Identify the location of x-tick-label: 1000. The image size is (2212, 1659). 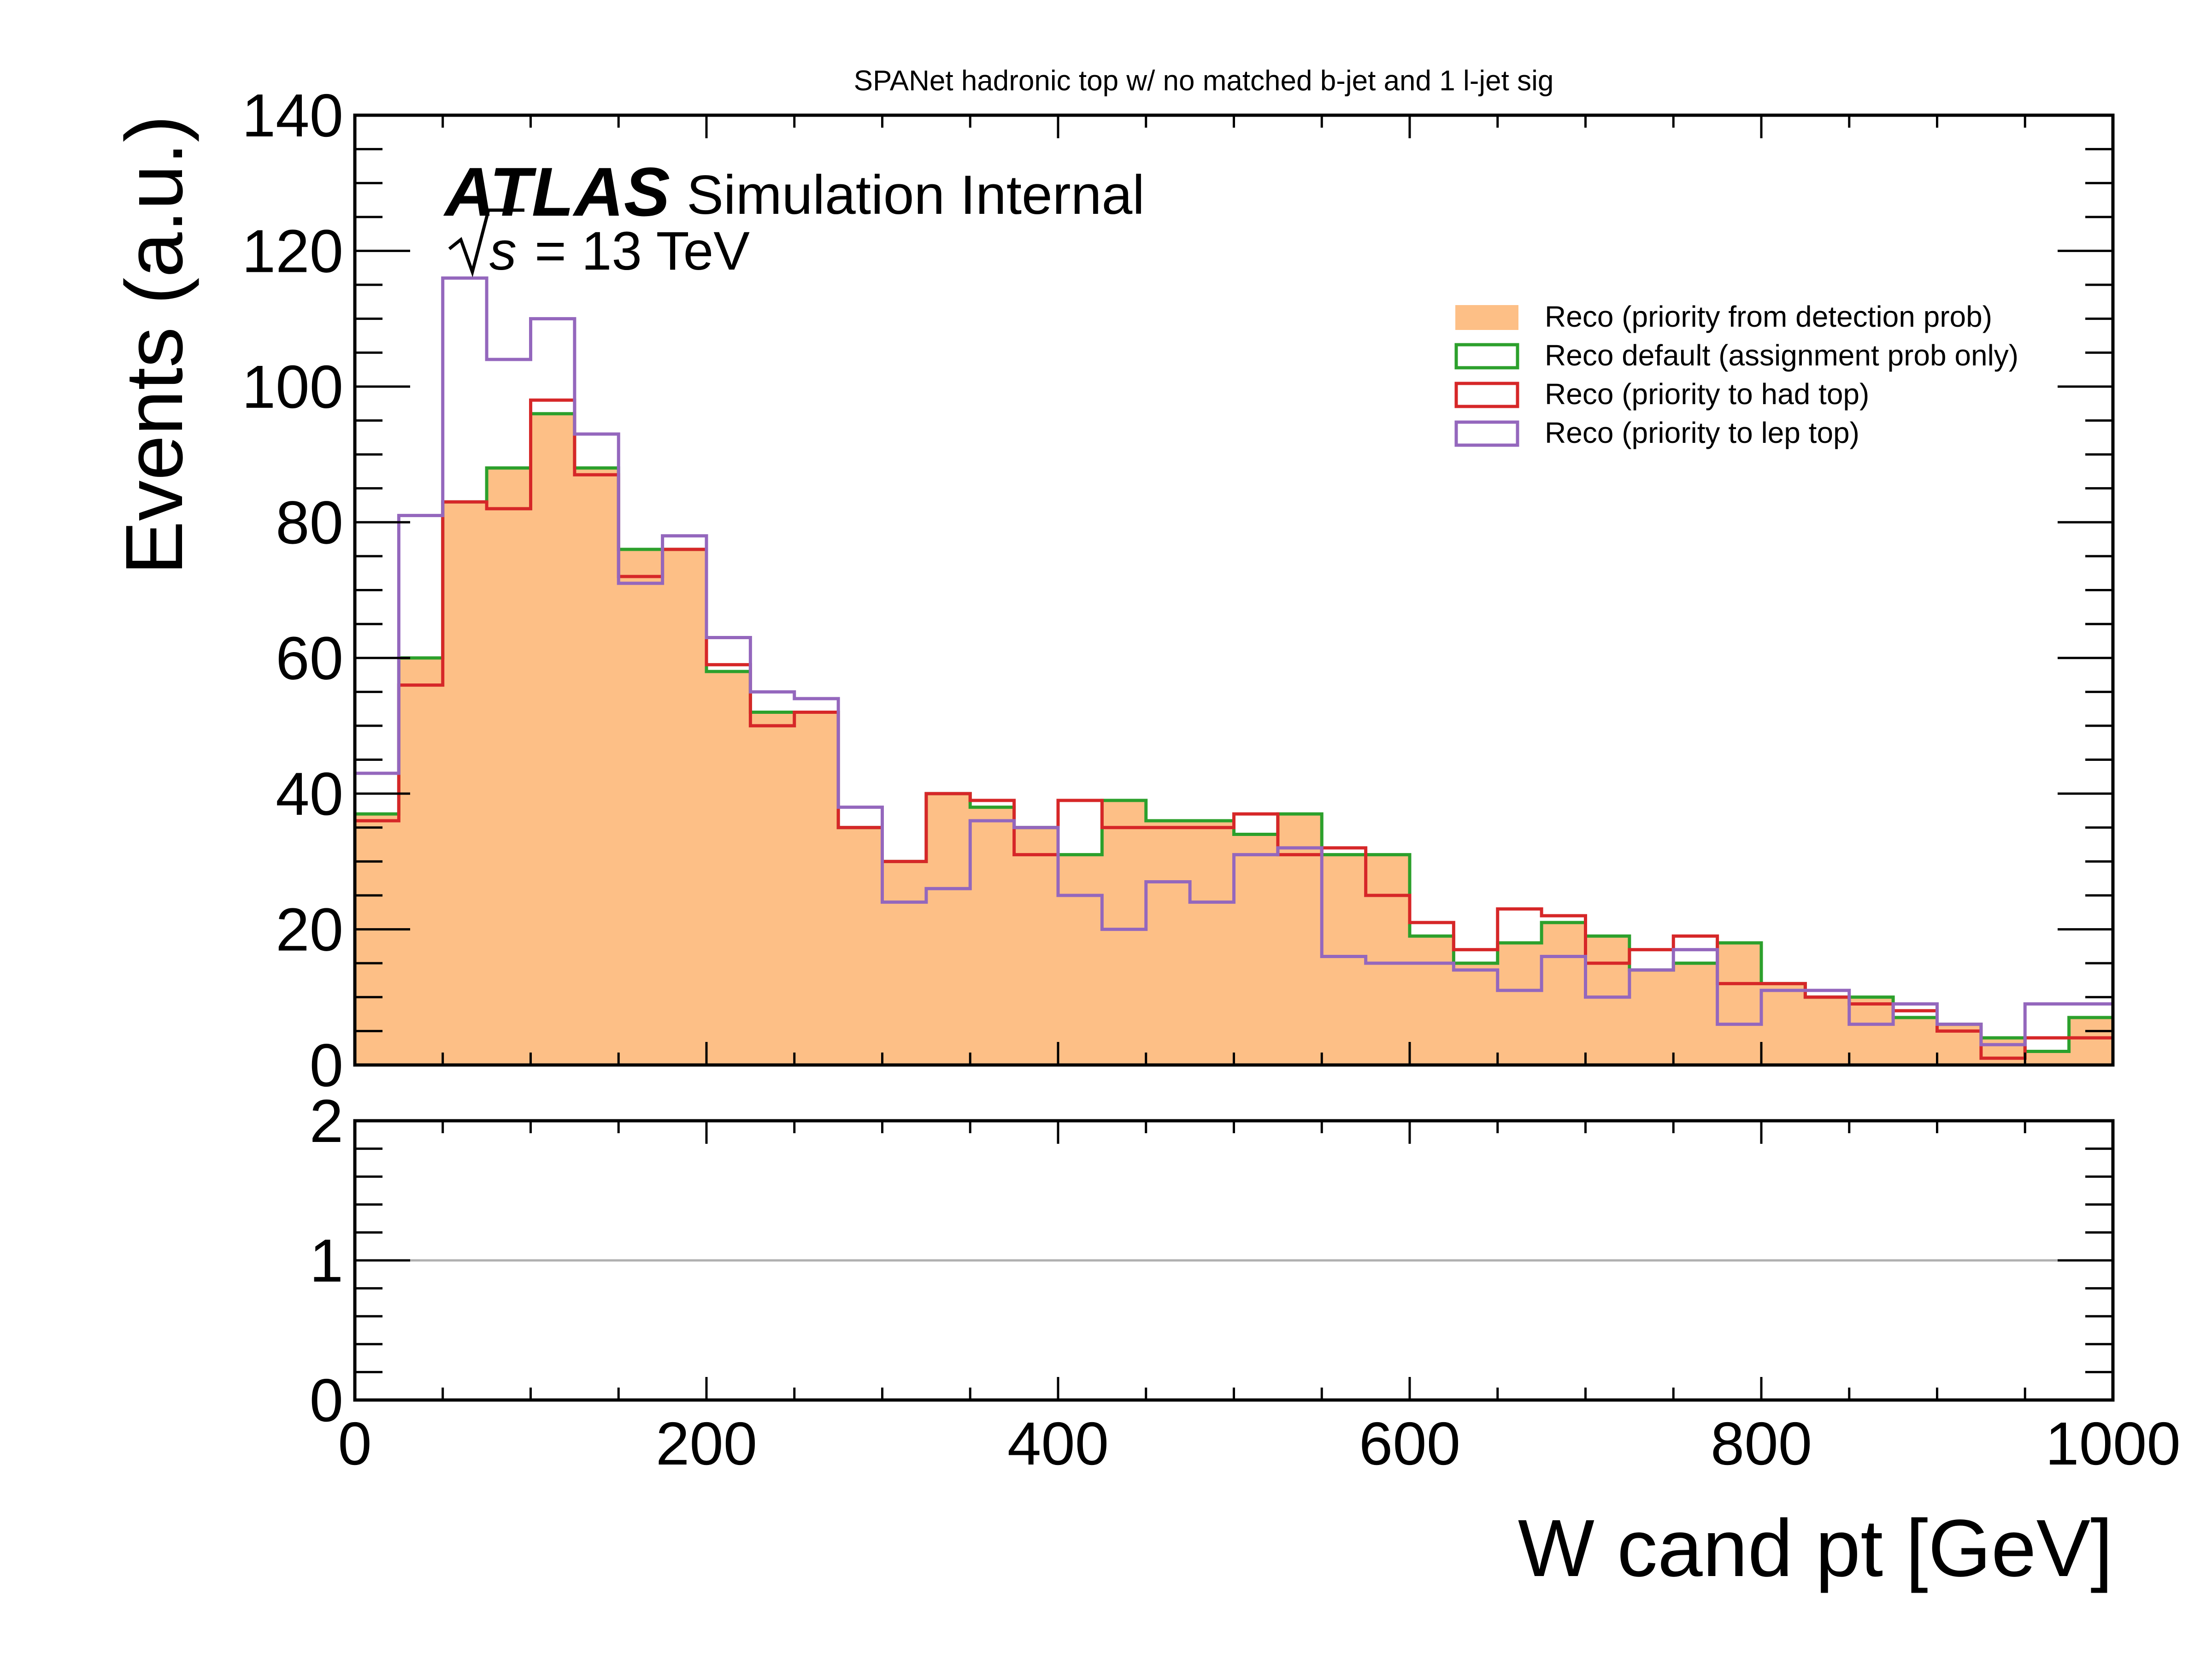
(2113, 1443).